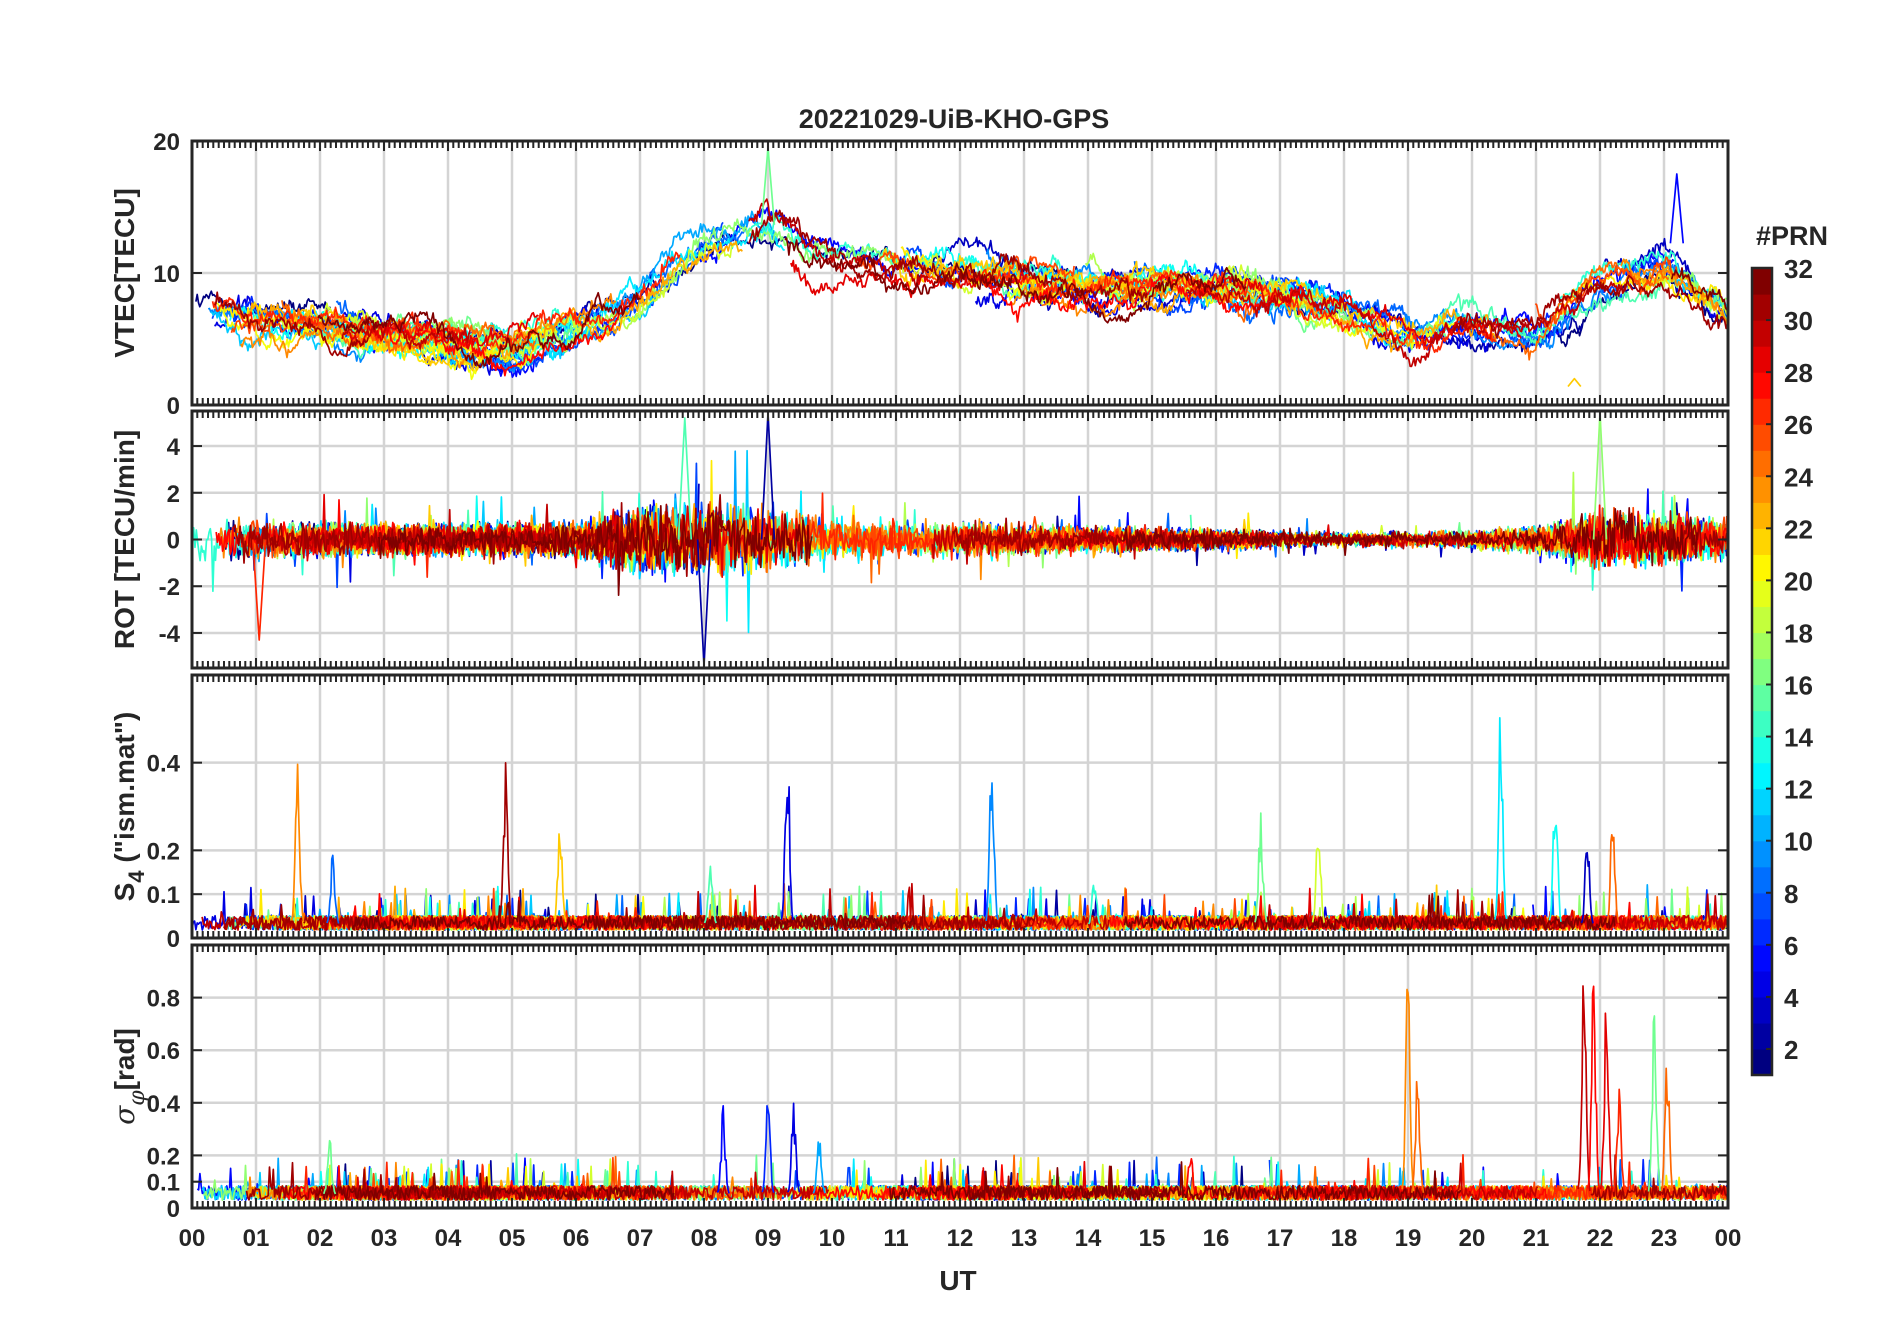  Describe the element at coordinates (1792, 236) in the screenshot. I see `colorbar-label: #PRN` at that location.